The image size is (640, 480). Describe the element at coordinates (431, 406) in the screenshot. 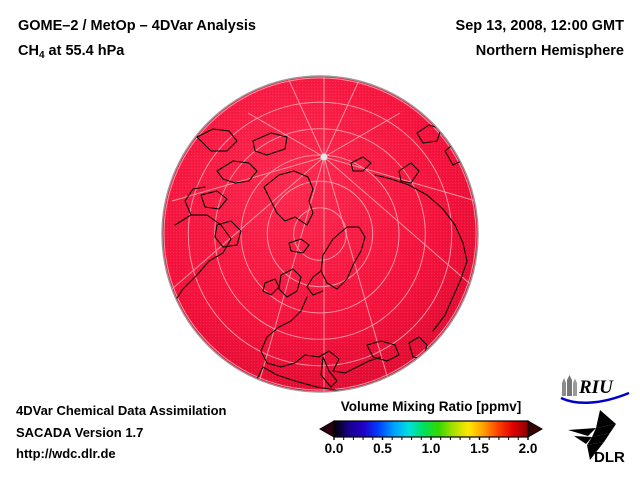

I see `colorbar-title: Volume Mixing Ratio [ppmv]` at that location.